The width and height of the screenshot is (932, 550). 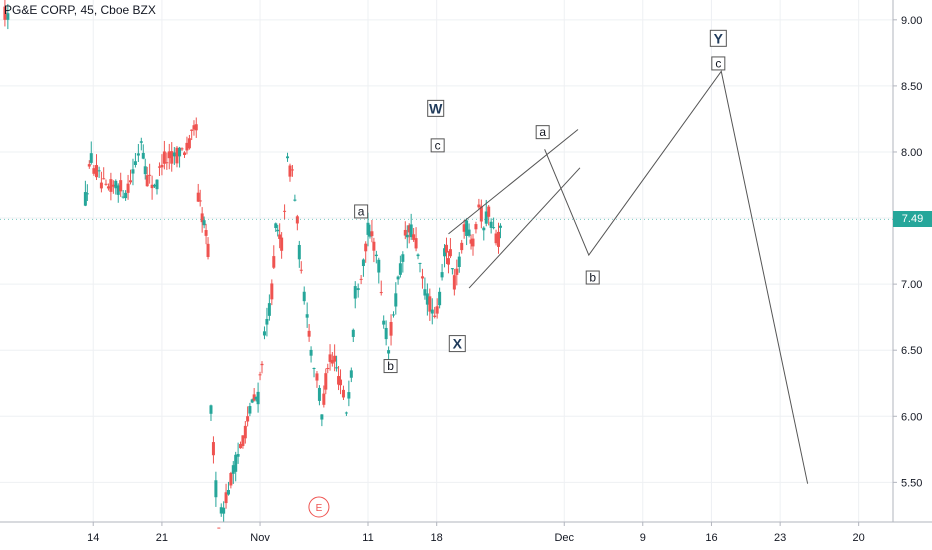 I want to click on last-price-badge: 7.49, so click(x=912, y=219).